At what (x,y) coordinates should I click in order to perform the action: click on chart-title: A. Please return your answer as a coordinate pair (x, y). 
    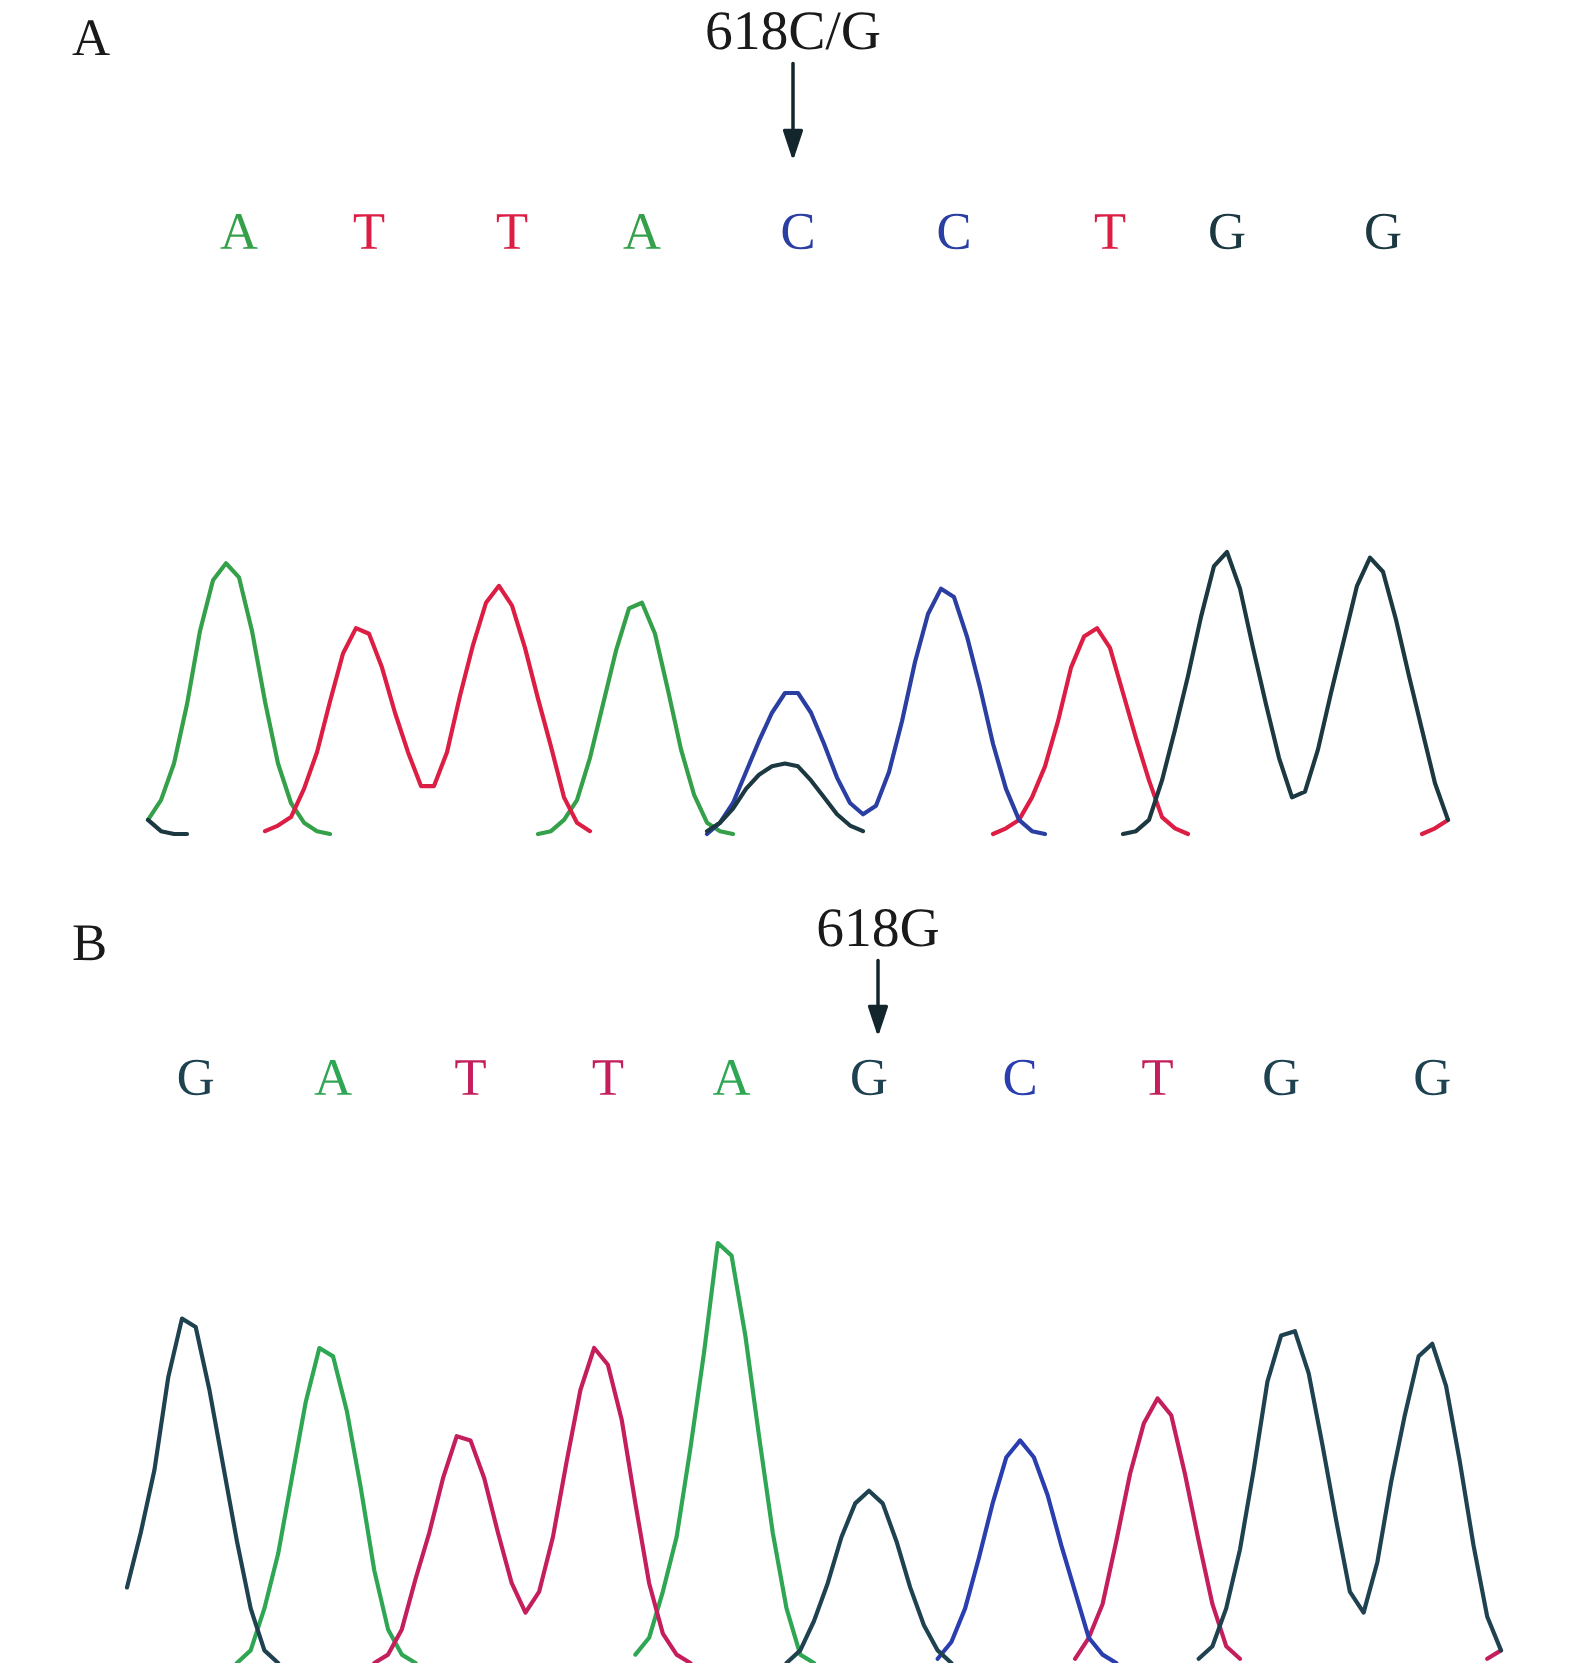
    Looking at the image, I should click on (91, 37).